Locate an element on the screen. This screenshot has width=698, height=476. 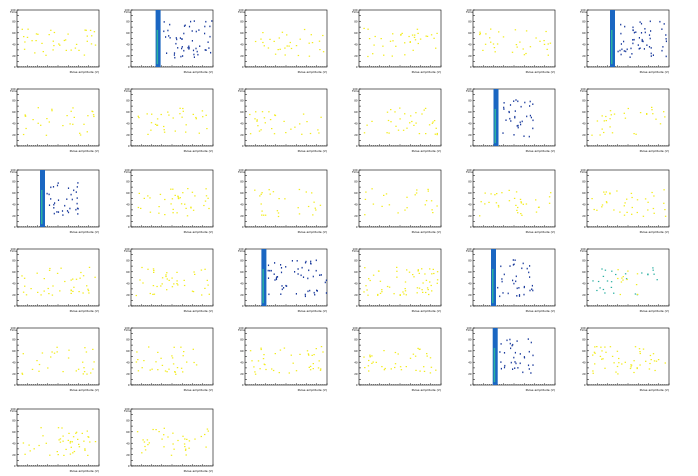
x-axis-label: Pulse amplitude (V) is located at coordinates (540, 151).